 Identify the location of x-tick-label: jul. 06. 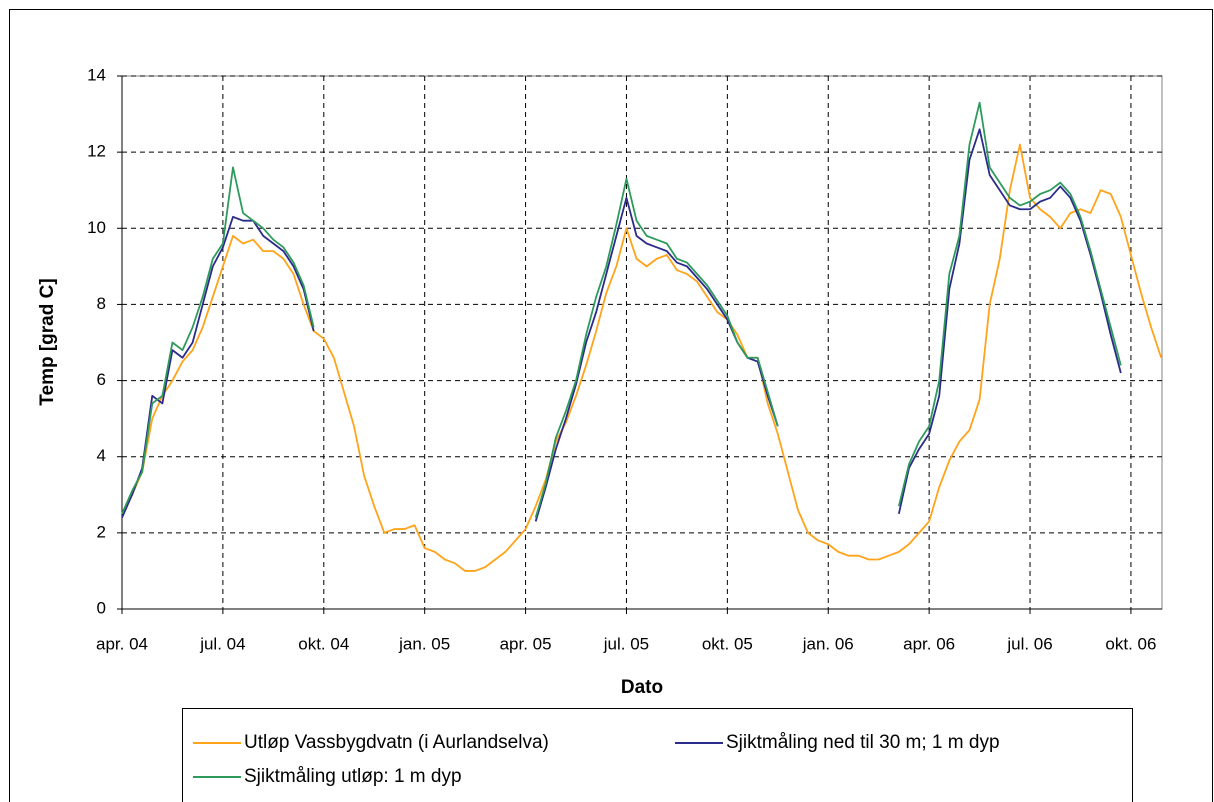
(1029, 643).